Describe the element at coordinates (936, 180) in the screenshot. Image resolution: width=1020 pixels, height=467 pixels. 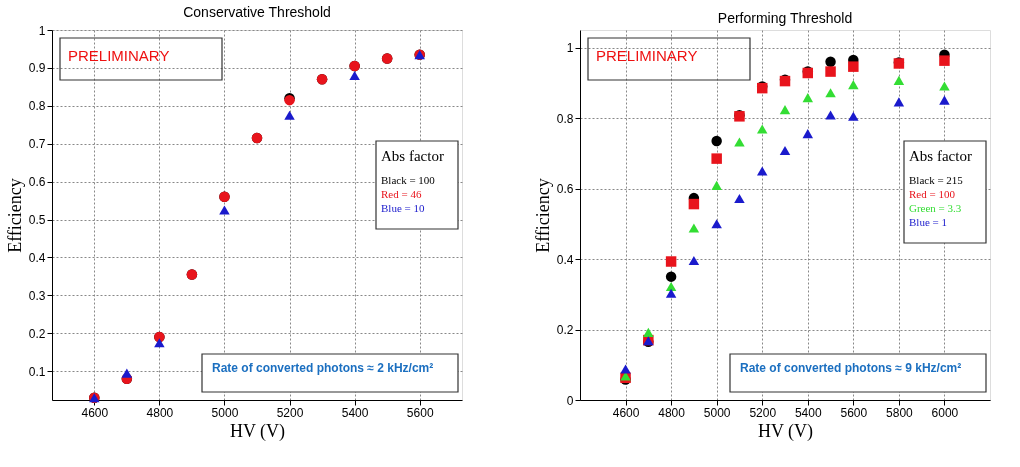
I see `text: Black = 215` at that location.